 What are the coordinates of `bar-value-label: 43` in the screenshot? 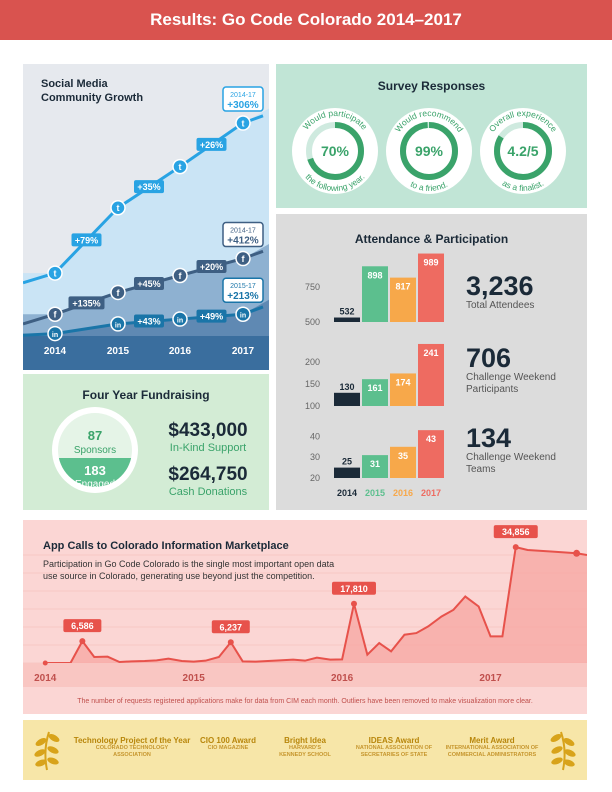 It's located at (431, 439).